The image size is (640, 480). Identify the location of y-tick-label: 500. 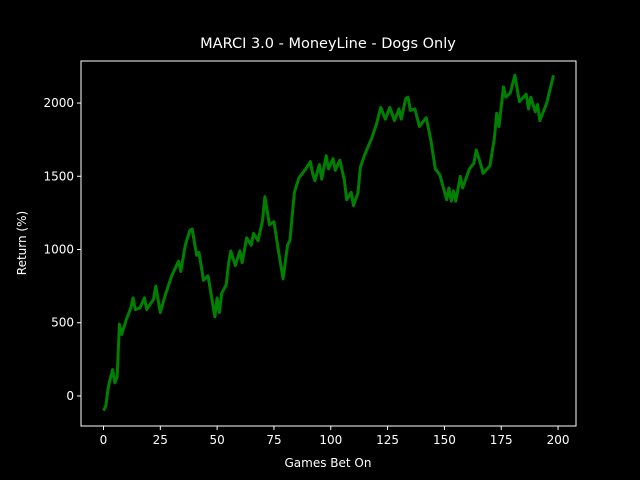
(62, 323).